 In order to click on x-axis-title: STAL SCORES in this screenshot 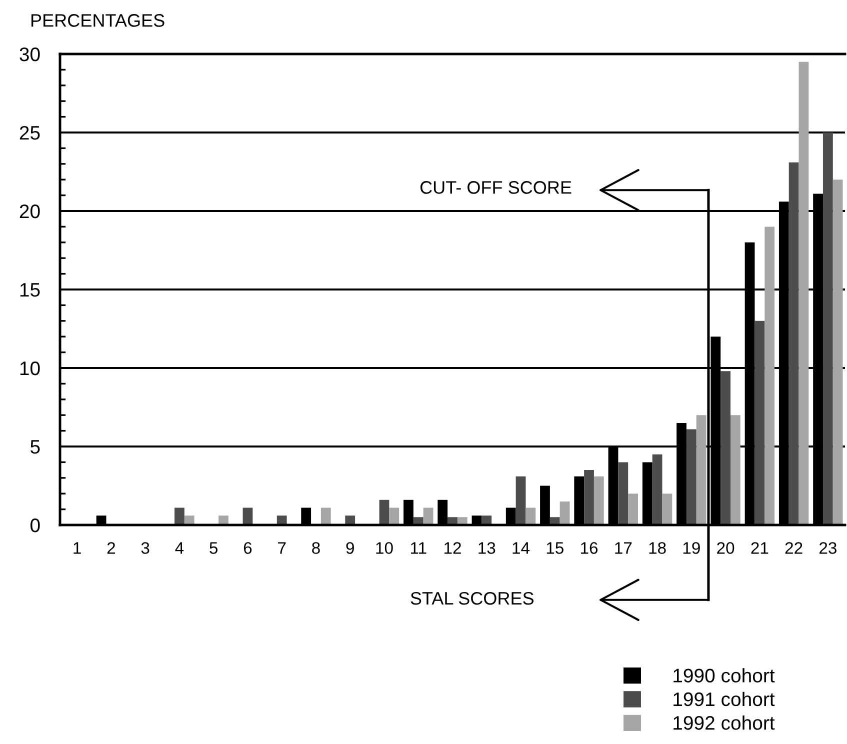, I will do `click(472, 598)`.